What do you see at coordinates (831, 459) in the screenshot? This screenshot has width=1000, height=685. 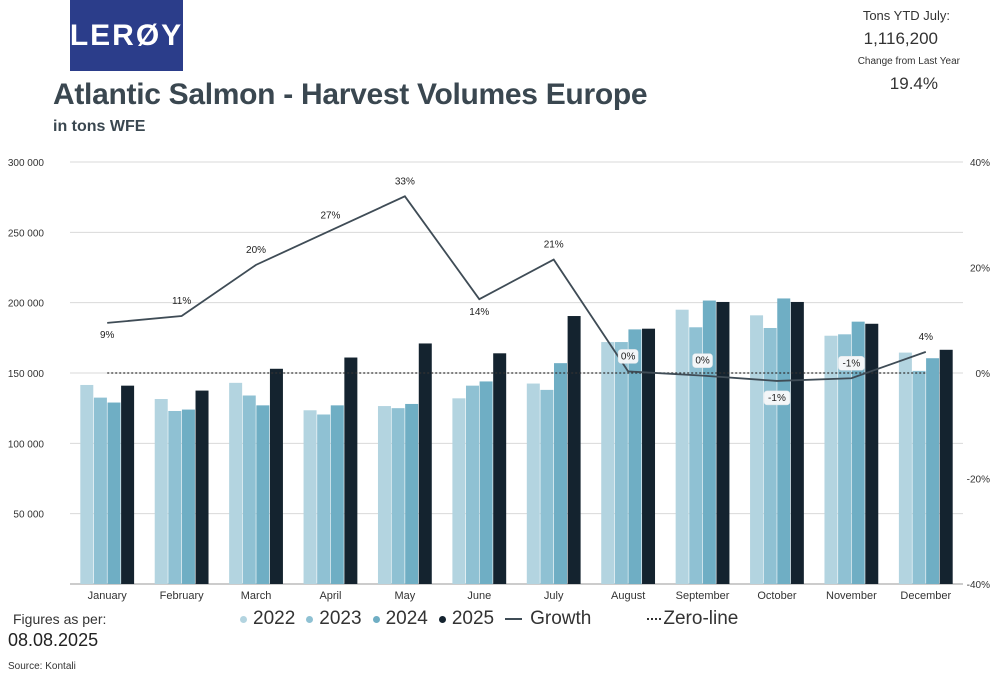 I see `bar-2022-november` at bounding box center [831, 459].